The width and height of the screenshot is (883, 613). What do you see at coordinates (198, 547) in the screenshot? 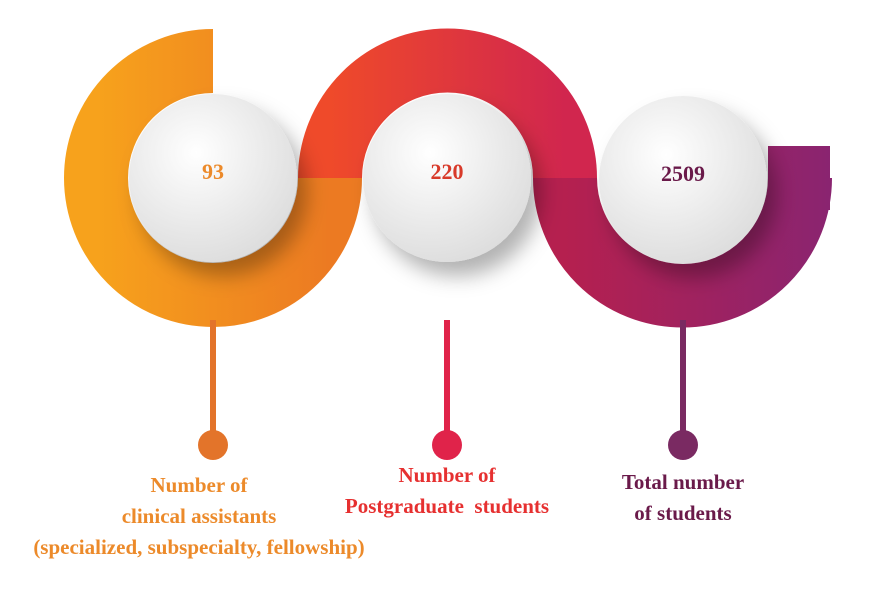
I see `label-line: (specialized, subspecialty, fellowship)` at bounding box center [198, 547].